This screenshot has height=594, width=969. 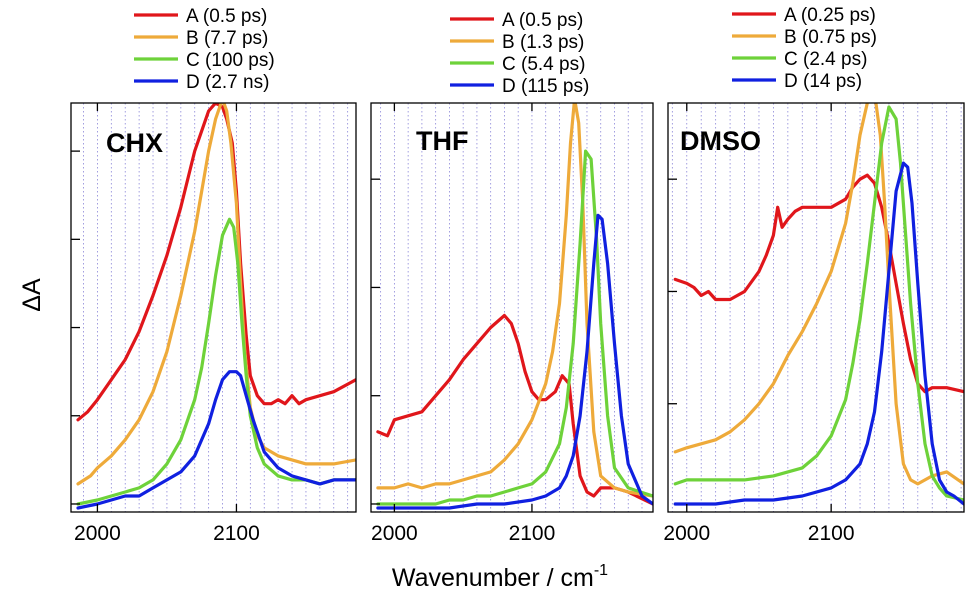 What do you see at coordinates (543, 64) in the screenshot?
I see `legend-entry: C (5.4 ps)` at bounding box center [543, 64].